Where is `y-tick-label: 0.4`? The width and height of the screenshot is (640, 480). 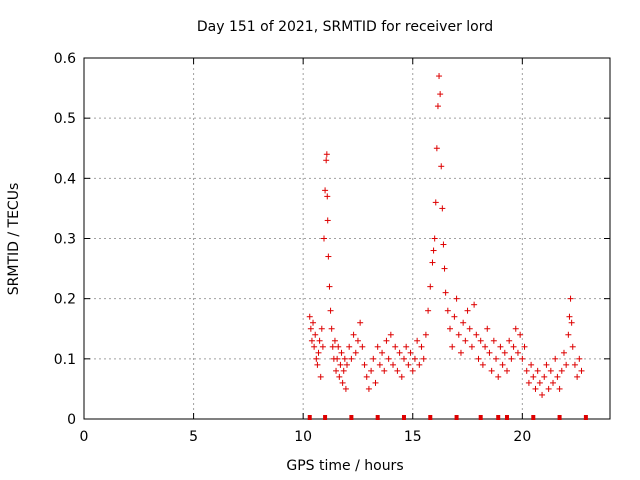 y-tick-label: 0.4 is located at coordinates (65, 179).